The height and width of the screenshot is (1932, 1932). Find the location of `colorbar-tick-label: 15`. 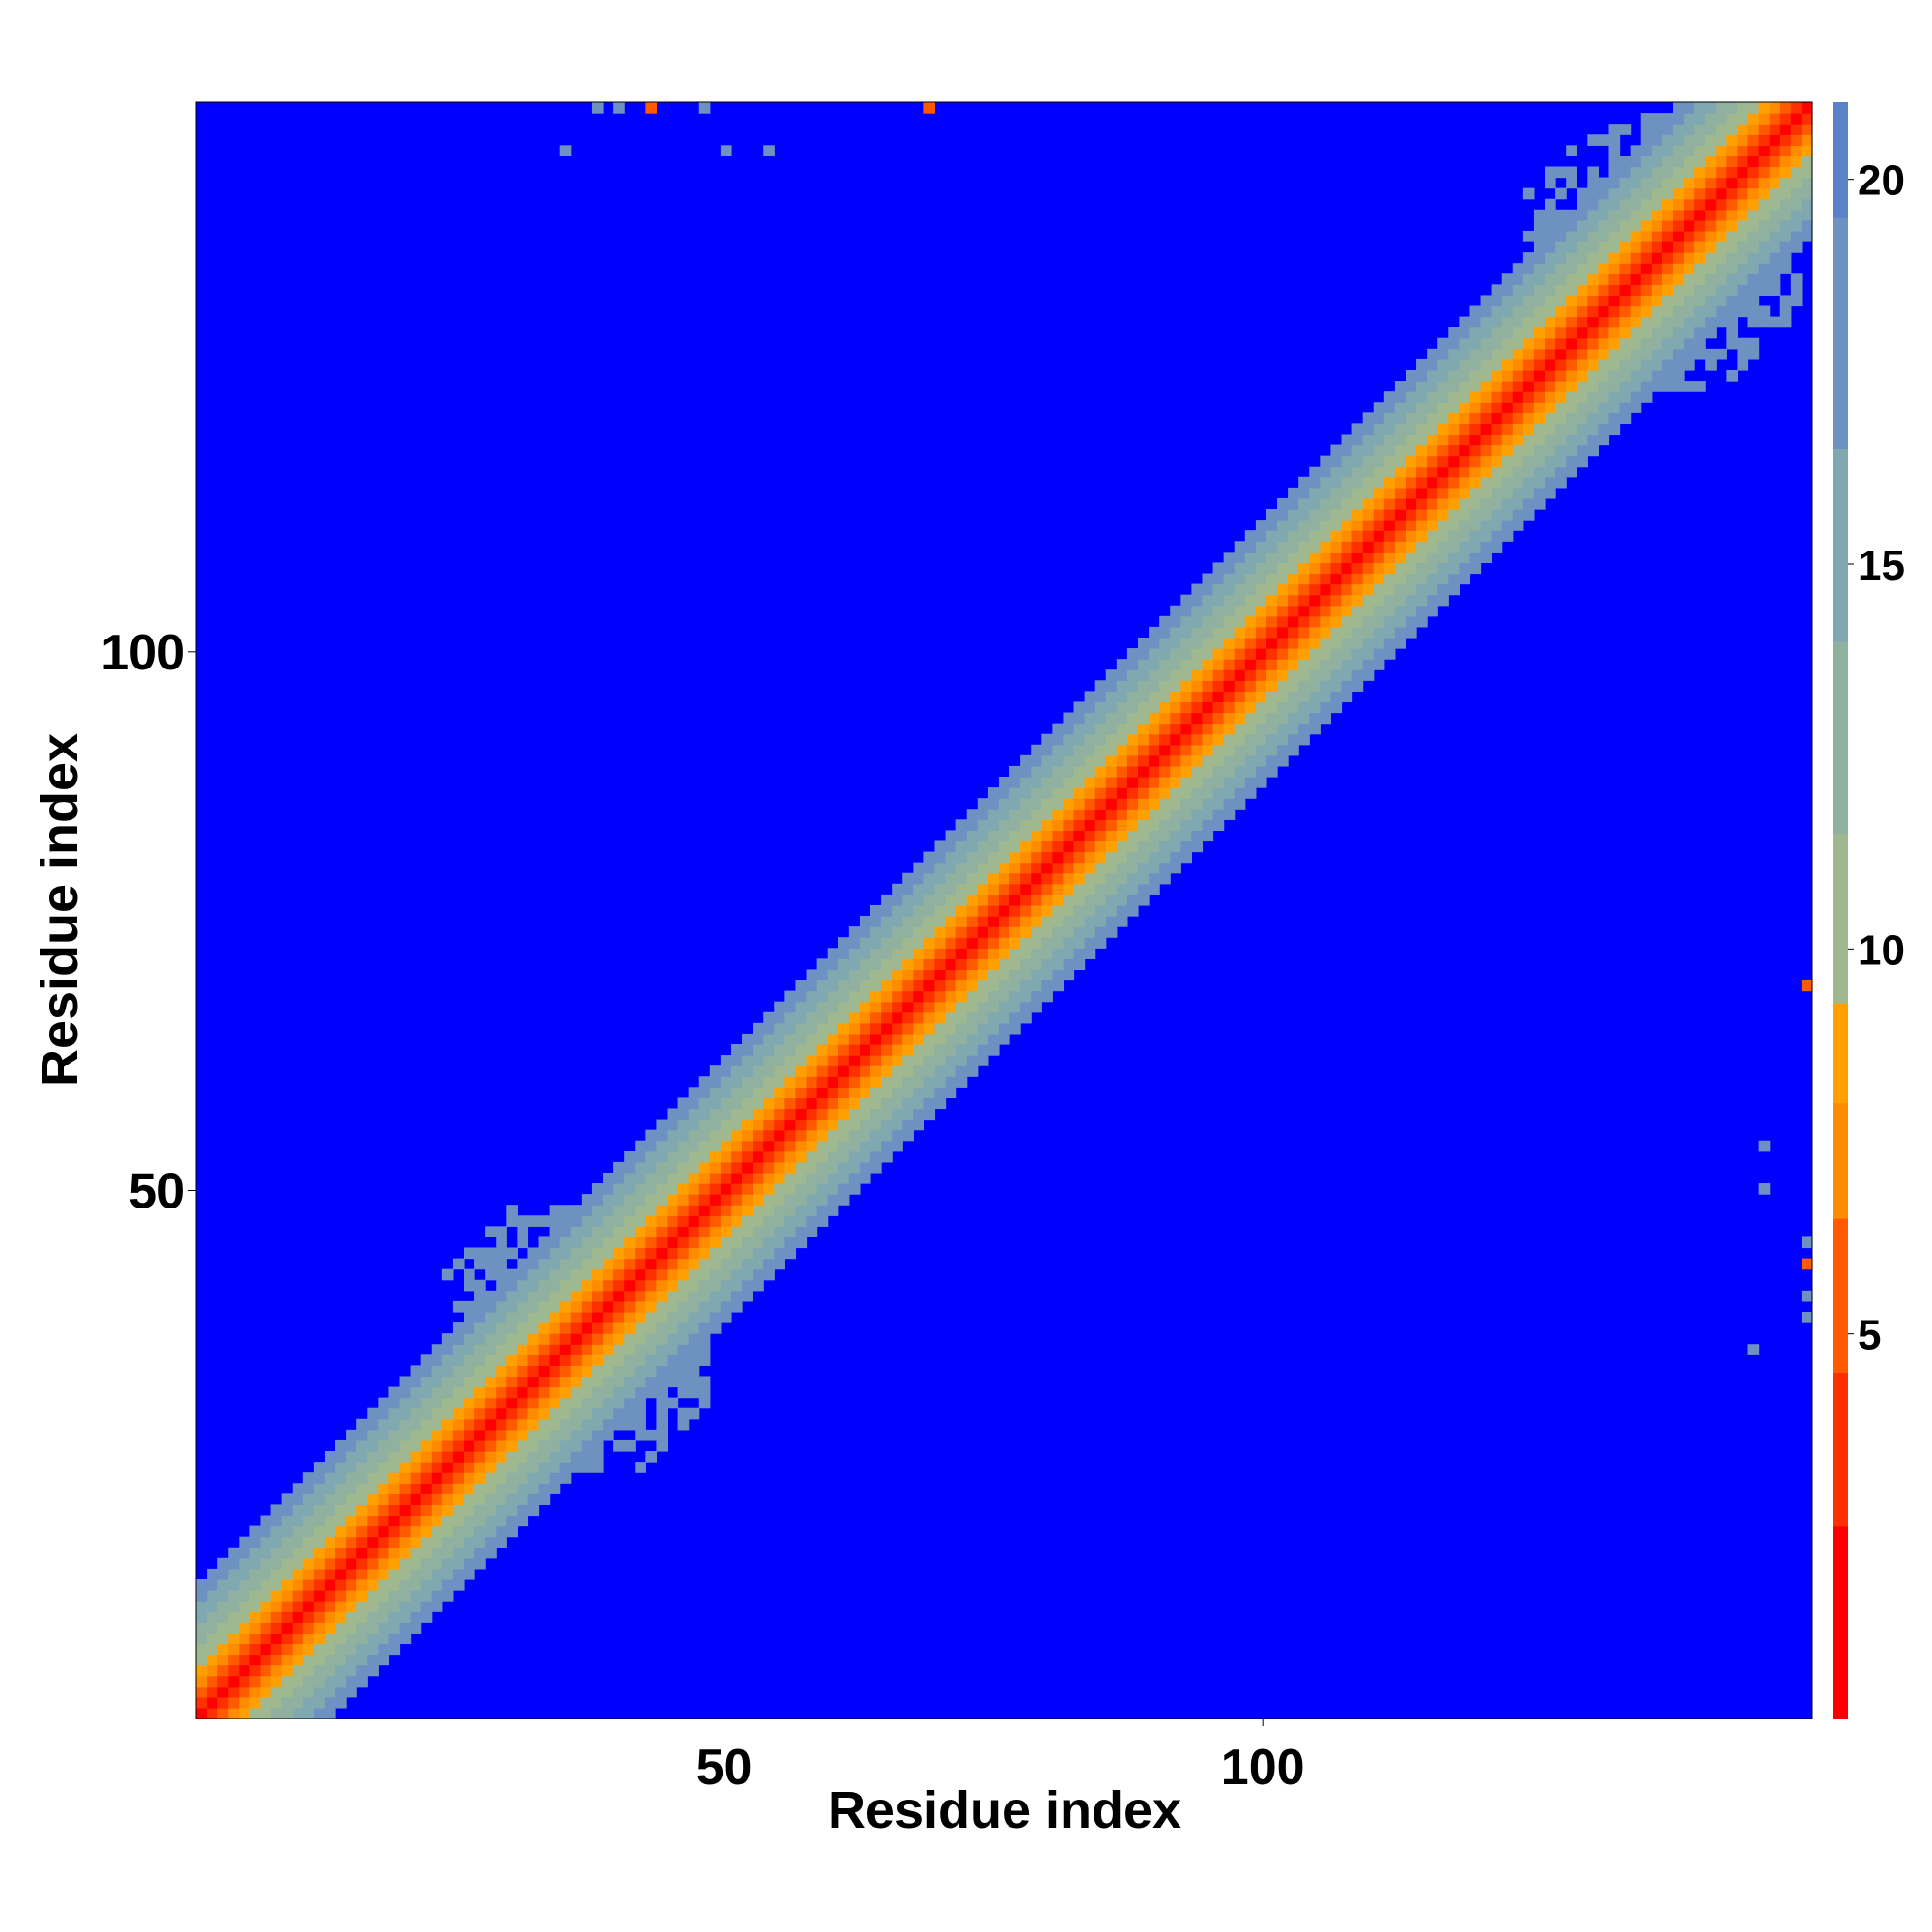

colorbar-tick-label: 15 is located at coordinates (1881, 565).